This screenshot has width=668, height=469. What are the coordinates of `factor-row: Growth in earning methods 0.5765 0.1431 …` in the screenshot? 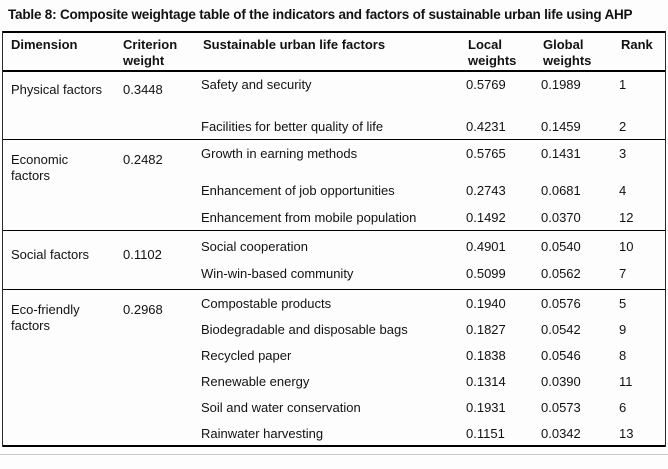 It's located at (433, 154).